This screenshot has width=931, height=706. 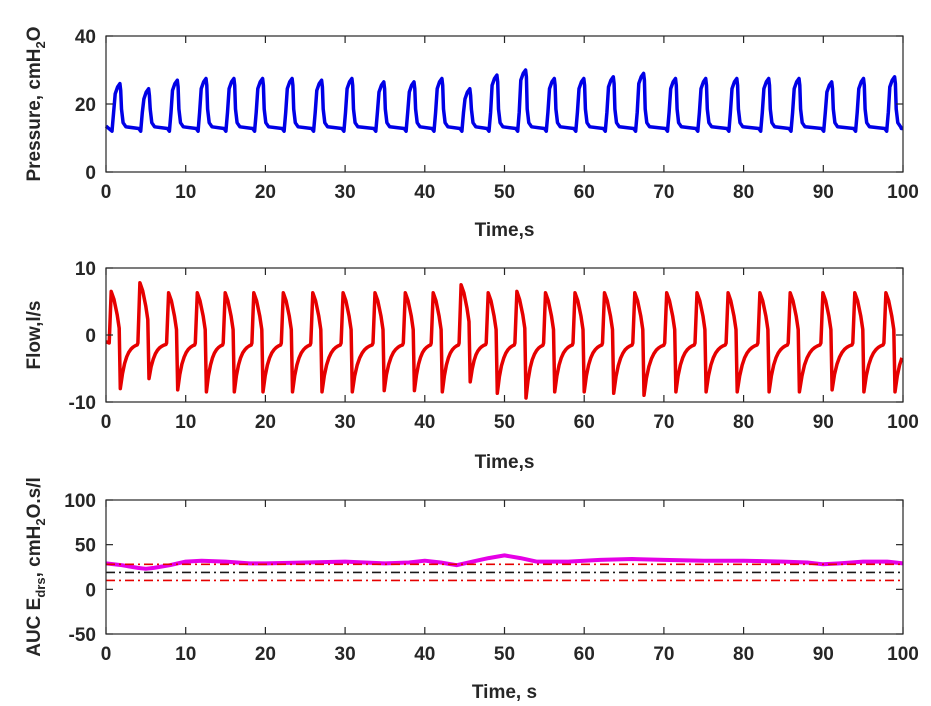 I want to click on pressure-x-tick-label: 90, so click(x=823, y=192).